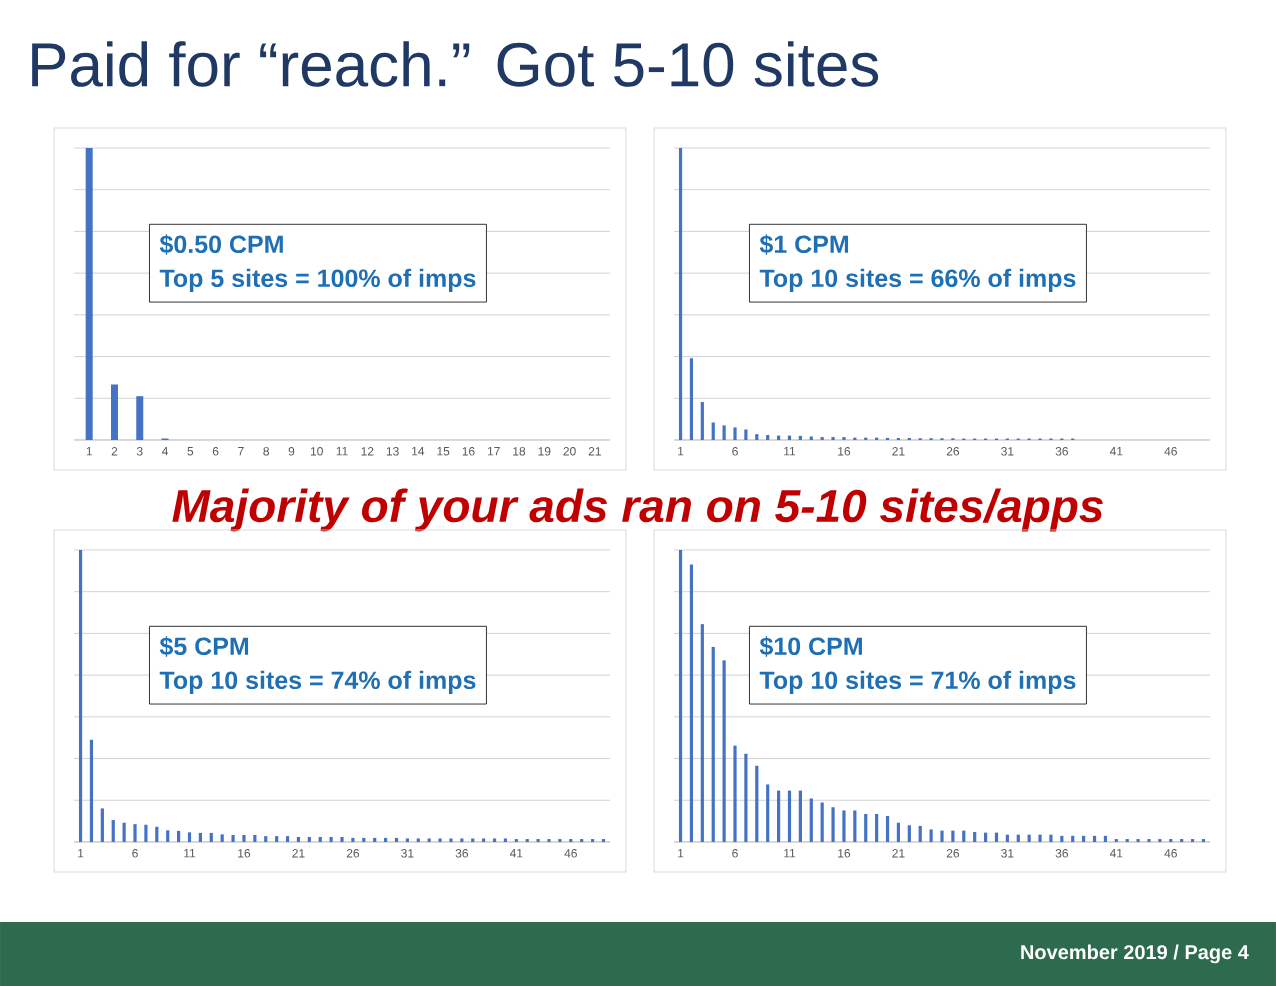  Describe the element at coordinates (455, 64) in the screenshot. I see `text: Paid for “reach.” Got 5-10 sites` at that location.